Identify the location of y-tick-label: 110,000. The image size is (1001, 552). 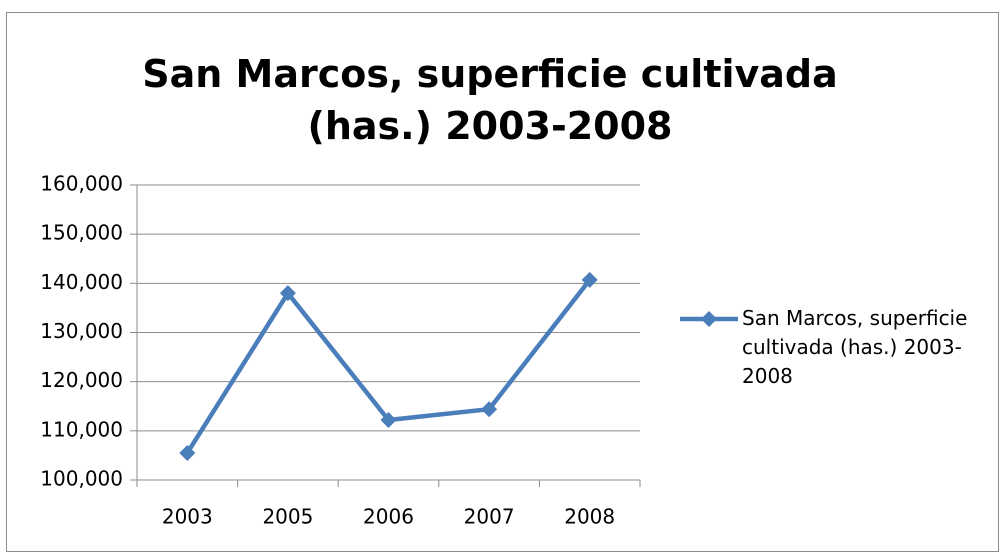
(81, 429).